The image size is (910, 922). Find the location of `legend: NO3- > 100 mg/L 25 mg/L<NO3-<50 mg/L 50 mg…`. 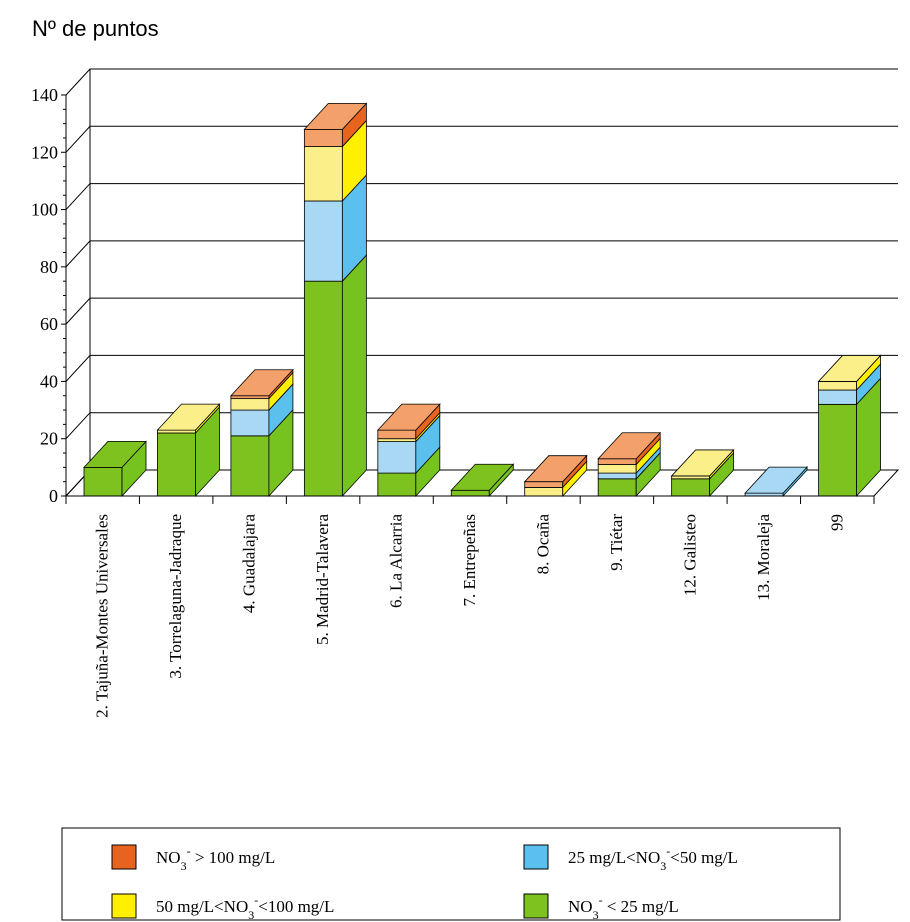

legend: NO3- > 100 mg/L 25 mg/L<NO3-<50 mg/L 50 mg… is located at coordinates (451, 874).